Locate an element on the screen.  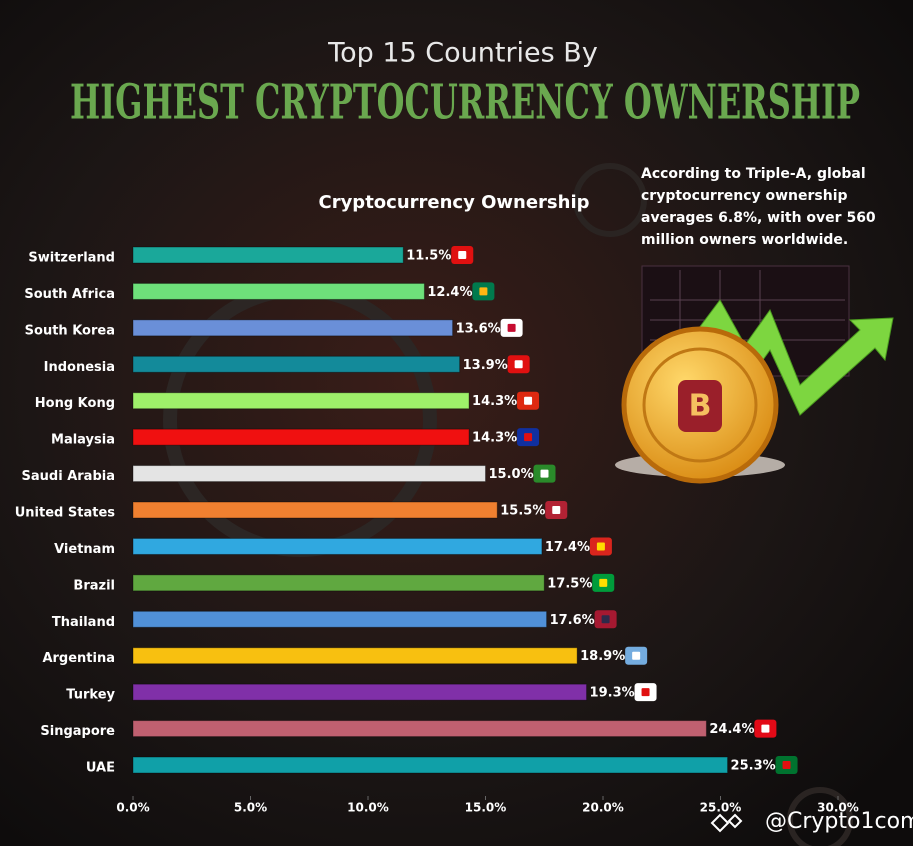
y-tick-label: South Africa is located at coordinates (69, 294).